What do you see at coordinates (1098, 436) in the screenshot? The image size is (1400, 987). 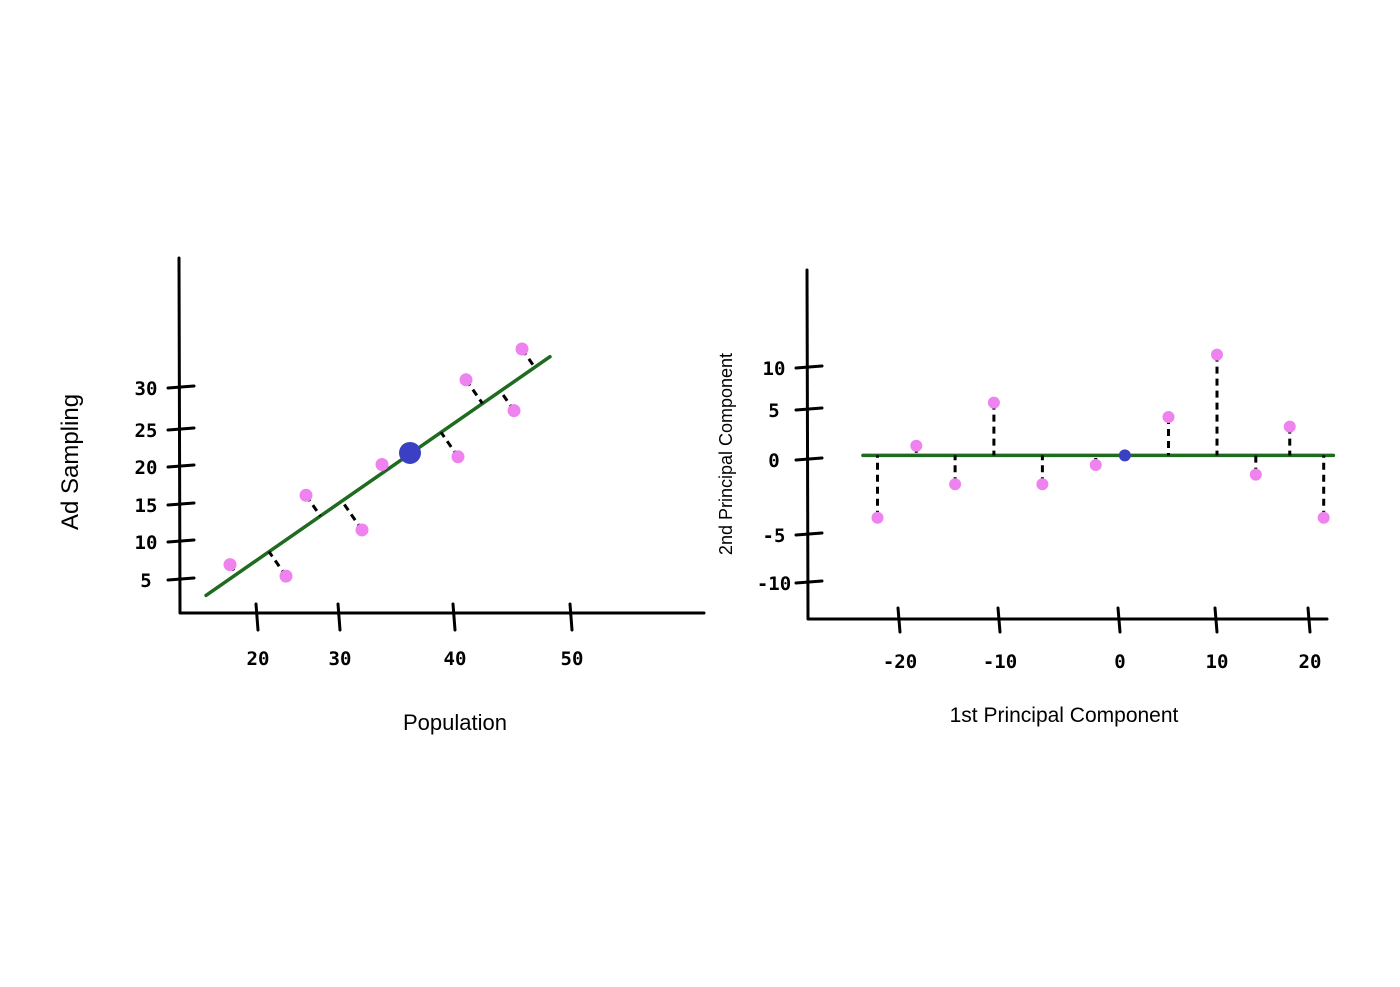 I see `right-chart-data-layer` at bounding box center [1098, 436].